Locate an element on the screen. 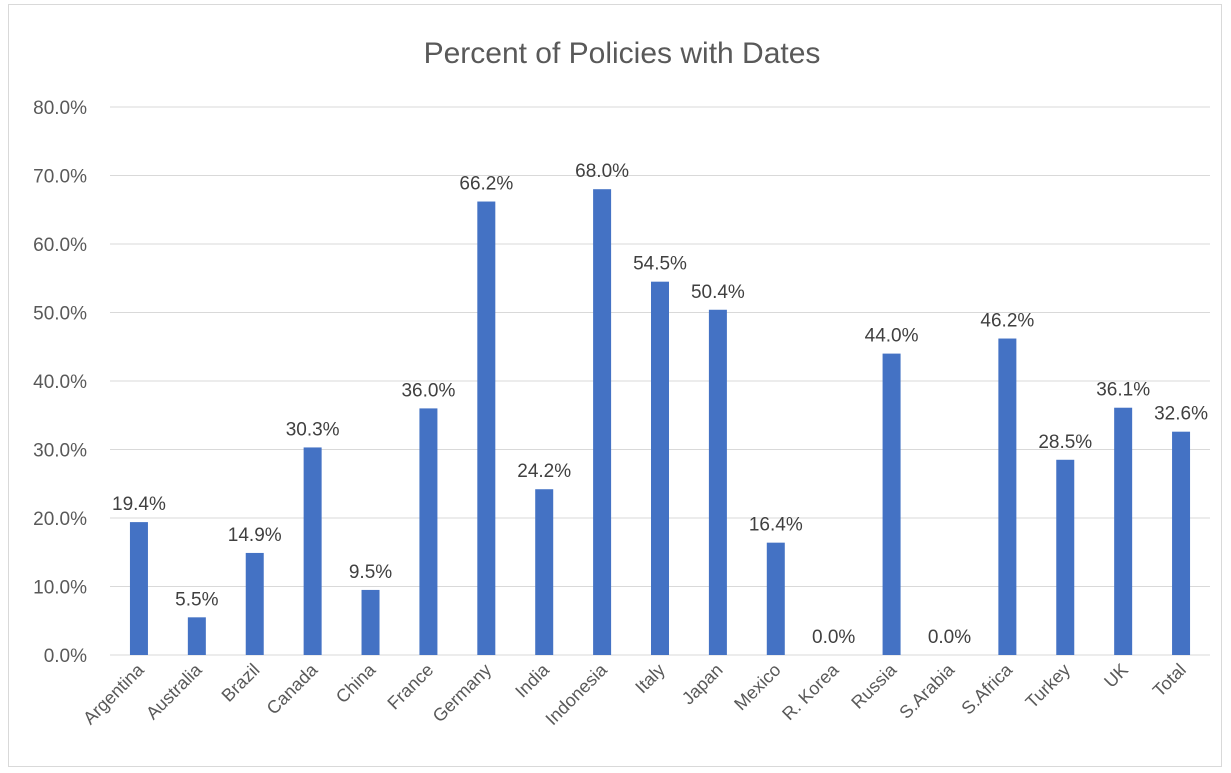  y-tick-label: 70.0% is located at coordinates (60, 177).